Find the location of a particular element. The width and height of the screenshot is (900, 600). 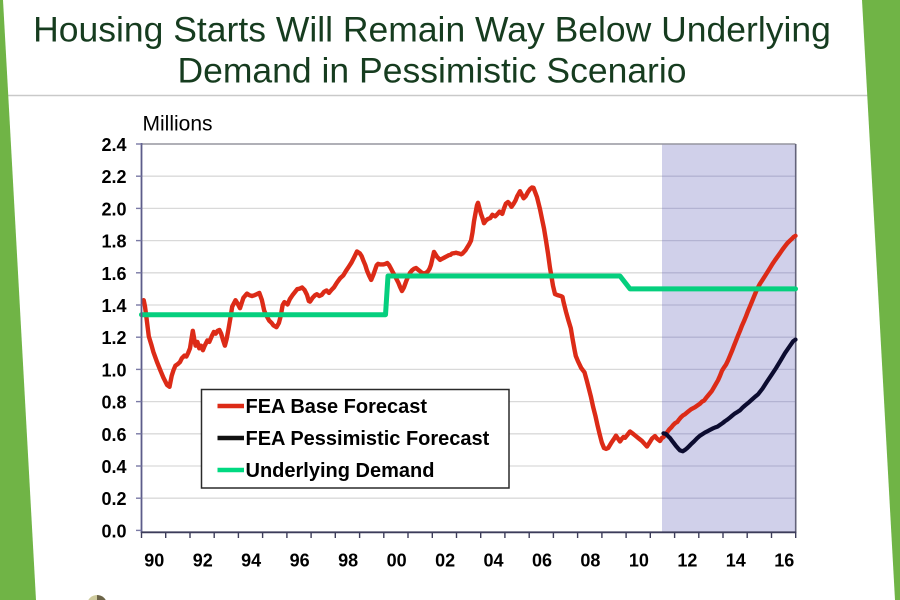

svg-text: Millions is located at coordinates (178, 124).